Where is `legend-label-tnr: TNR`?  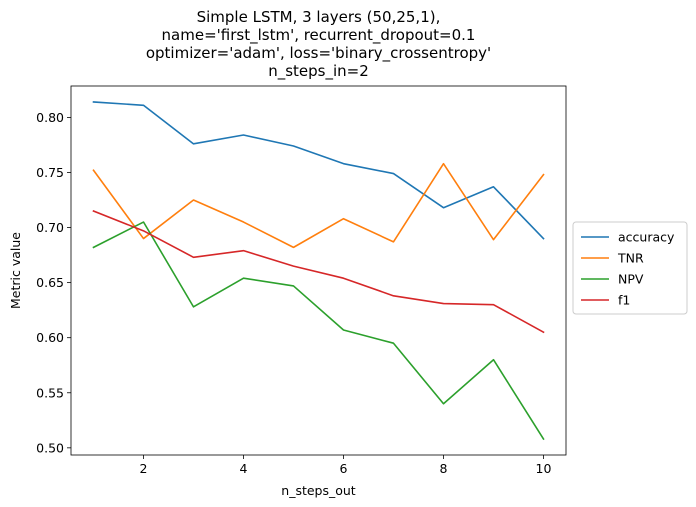 legend-label-tnr: TNR is located at coordinates (630, 258).